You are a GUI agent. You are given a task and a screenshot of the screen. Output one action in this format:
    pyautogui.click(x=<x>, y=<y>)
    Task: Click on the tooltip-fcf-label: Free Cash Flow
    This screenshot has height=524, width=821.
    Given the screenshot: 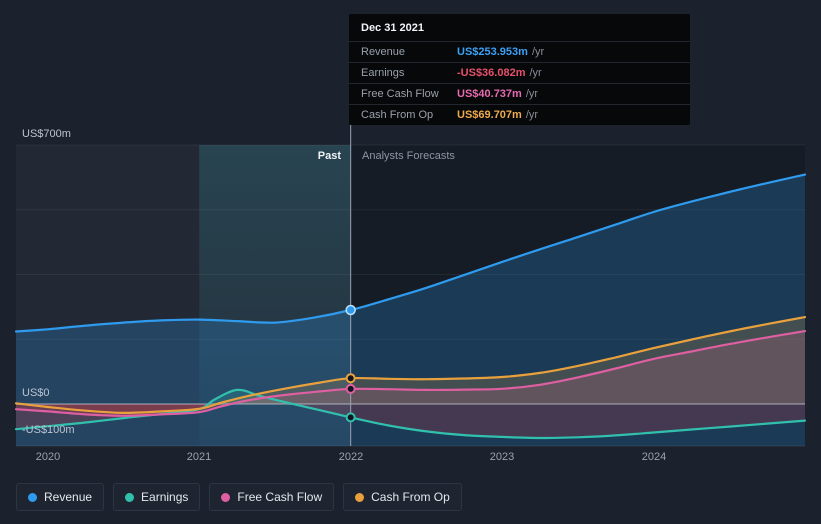 What is the action you would take?
    pyautogui.click(x=400, y=94)
    